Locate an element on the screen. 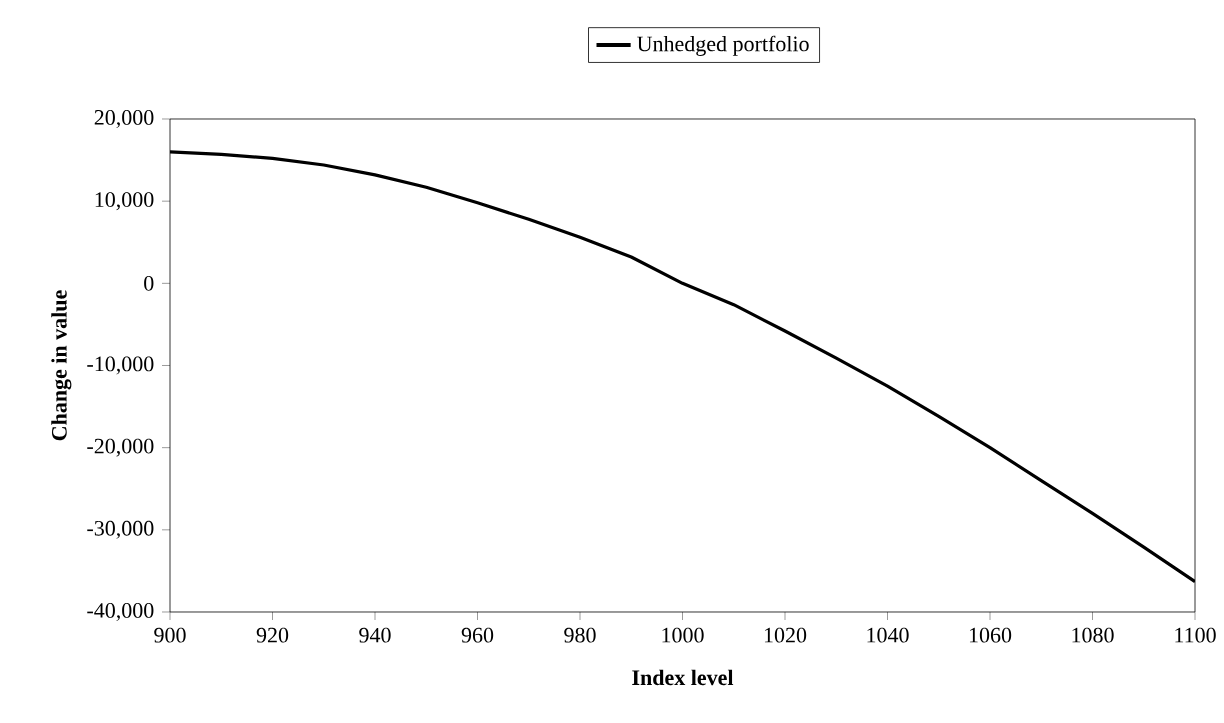 Image resolution: width=1224 pixels, height=723 pixels. x-tick-label: 1080 is located at coordinates (1093, 635).